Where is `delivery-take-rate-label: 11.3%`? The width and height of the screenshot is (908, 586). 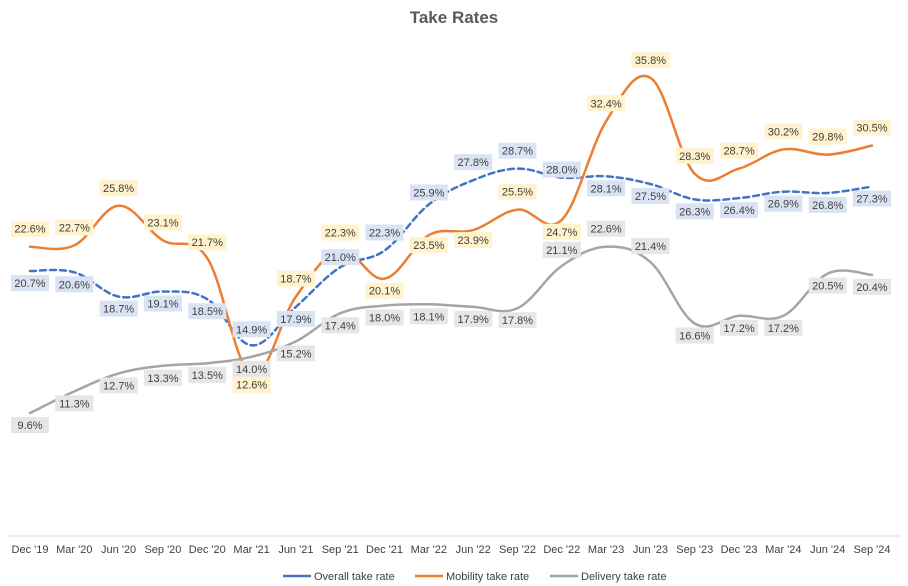
delivery-take-rate-label: 11.3% is located at coordinates (74, 403).